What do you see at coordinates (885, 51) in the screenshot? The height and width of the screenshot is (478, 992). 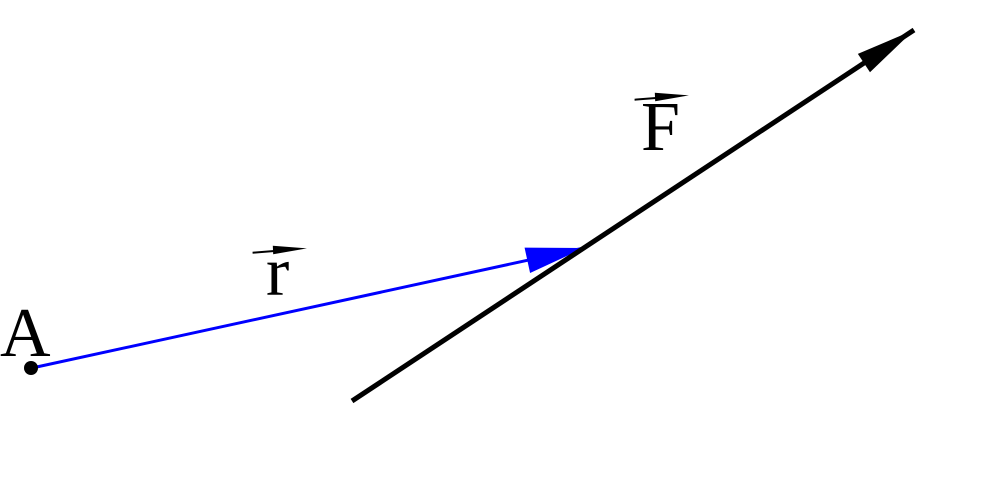 I see `force-f-arrowhead-icon` at bounding box center [885, 51].